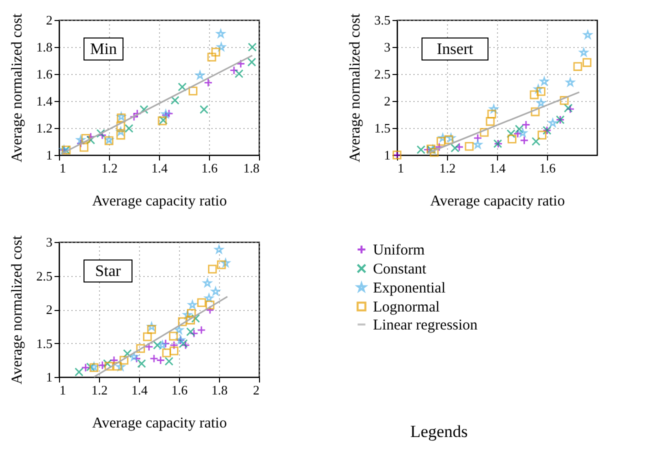 This screenshot has width=667, height=467. Describe the element at coordinates (387, 101) in the screenshot. I see `y-tick-label: 2` at that location.